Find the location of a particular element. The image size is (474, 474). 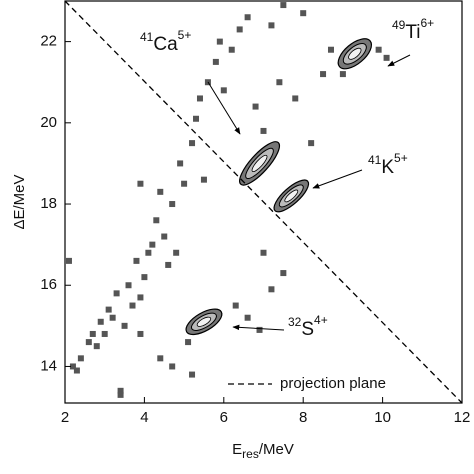

legend-label: projection plane is located at coordinates (333, 383).